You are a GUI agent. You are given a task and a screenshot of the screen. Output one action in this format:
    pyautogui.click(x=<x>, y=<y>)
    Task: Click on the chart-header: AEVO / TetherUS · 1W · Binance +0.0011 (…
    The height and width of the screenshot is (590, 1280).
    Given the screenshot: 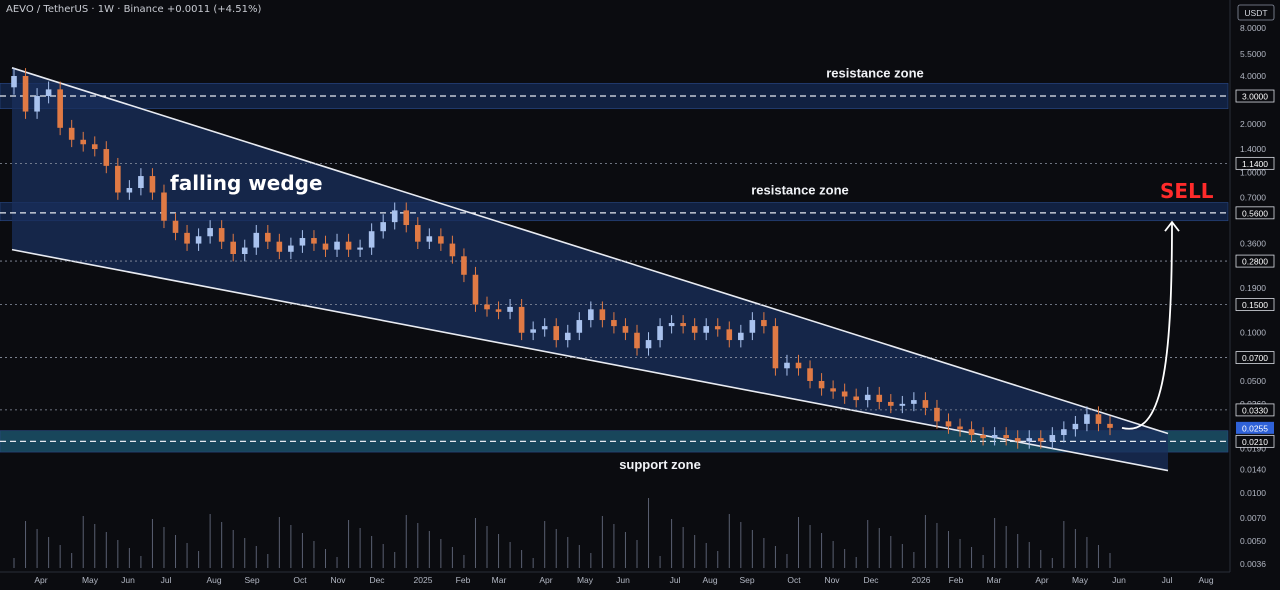 What is the action you would take?
    pyautogui.click(x=133, y=9)
    